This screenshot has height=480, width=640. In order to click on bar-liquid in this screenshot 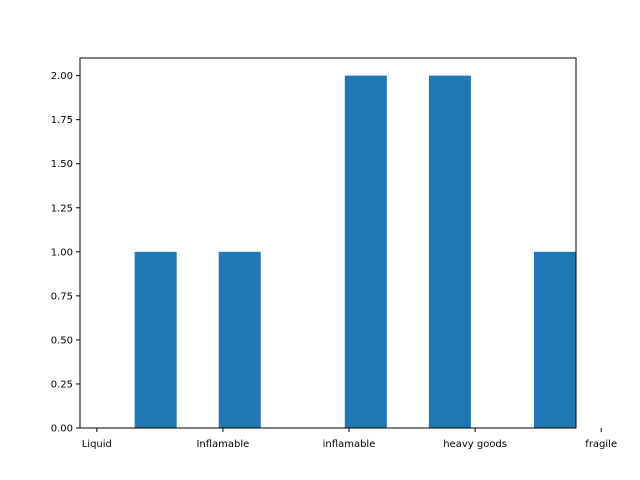, I will do `click(155, 339)`.